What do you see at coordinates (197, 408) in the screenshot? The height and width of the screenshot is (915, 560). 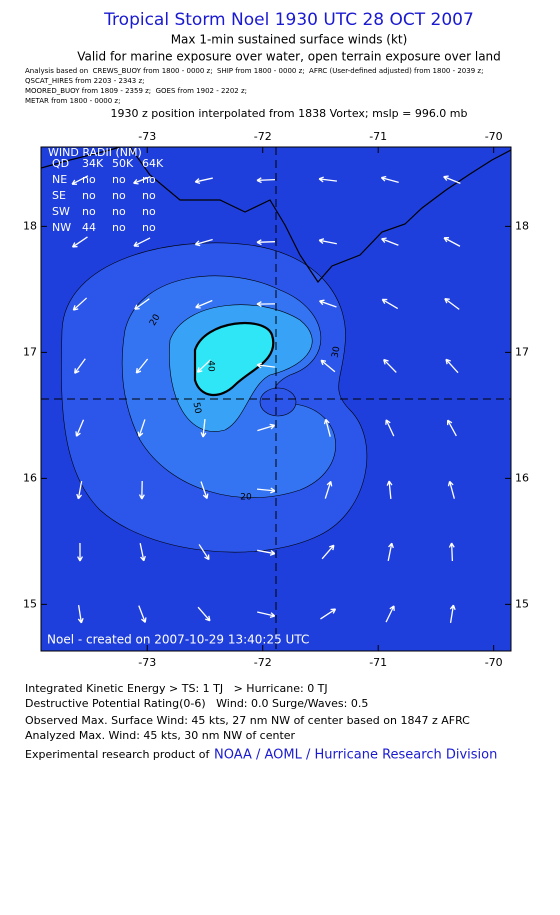 I see `contour-label: 50` at bounding box center [197, 408].